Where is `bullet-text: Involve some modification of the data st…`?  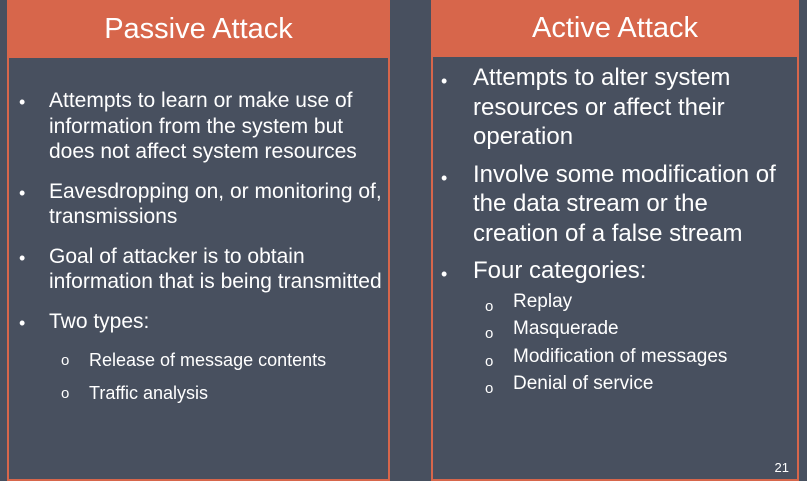
bullet-text: Involve some modification of the data st… is located at coordinates (624, 203).